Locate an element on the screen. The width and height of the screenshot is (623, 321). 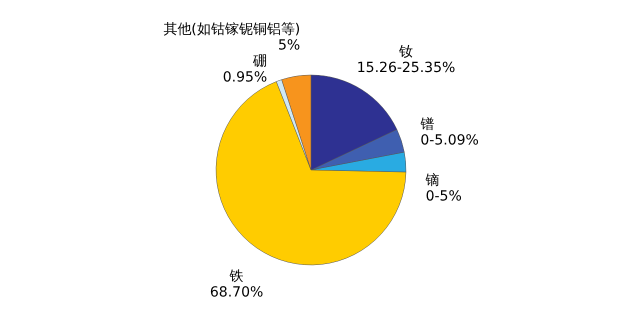
slice-label: 铁 is located at coordinates (236, 276).